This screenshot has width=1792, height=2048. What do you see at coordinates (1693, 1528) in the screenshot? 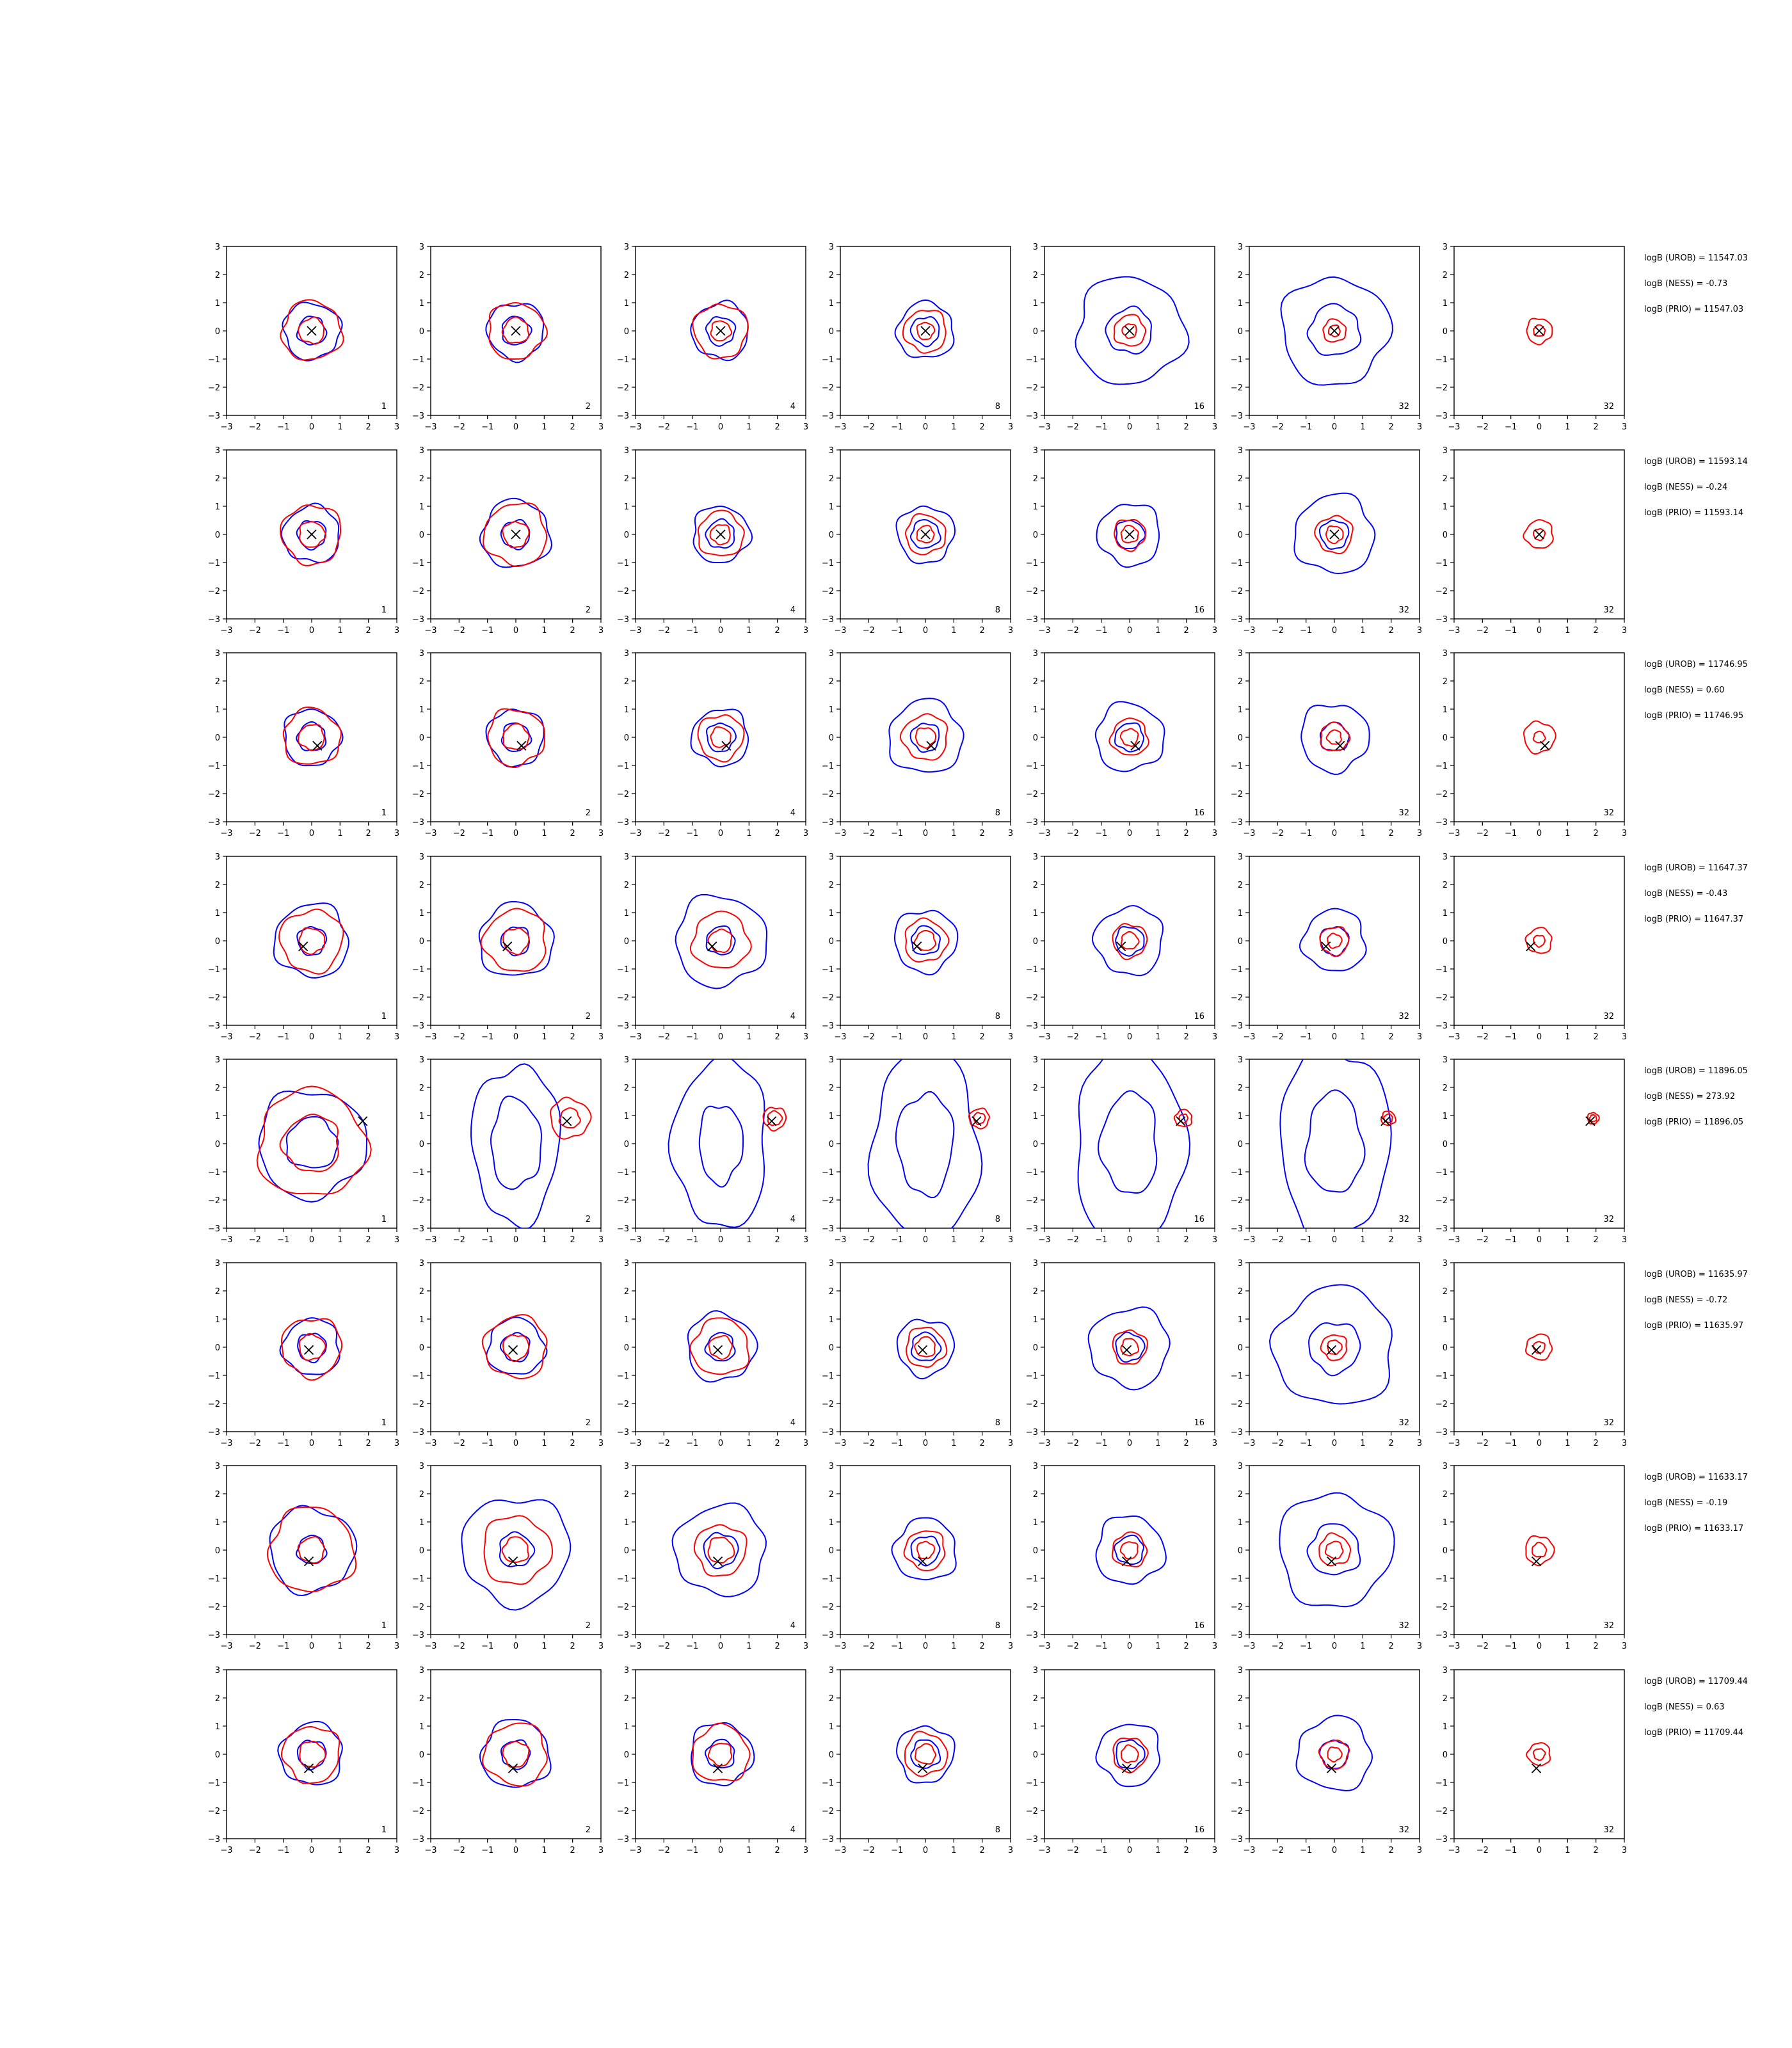
I see `logb-annotation: logB (PRIO) = 11633.17` at bounding box center [1693, 1528].